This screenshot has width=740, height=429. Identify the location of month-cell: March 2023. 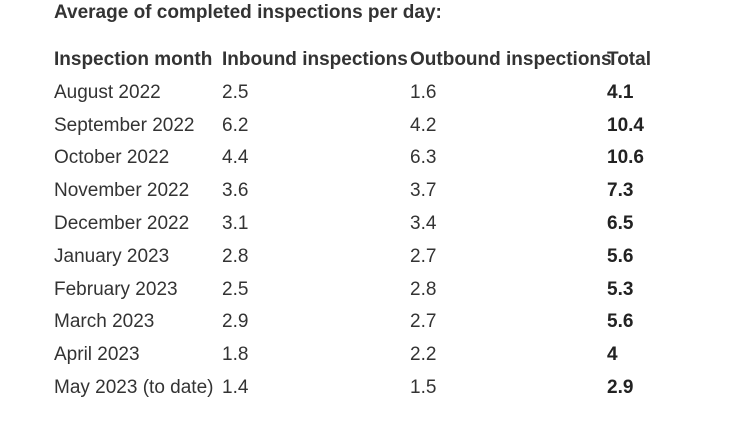
(104, 322).